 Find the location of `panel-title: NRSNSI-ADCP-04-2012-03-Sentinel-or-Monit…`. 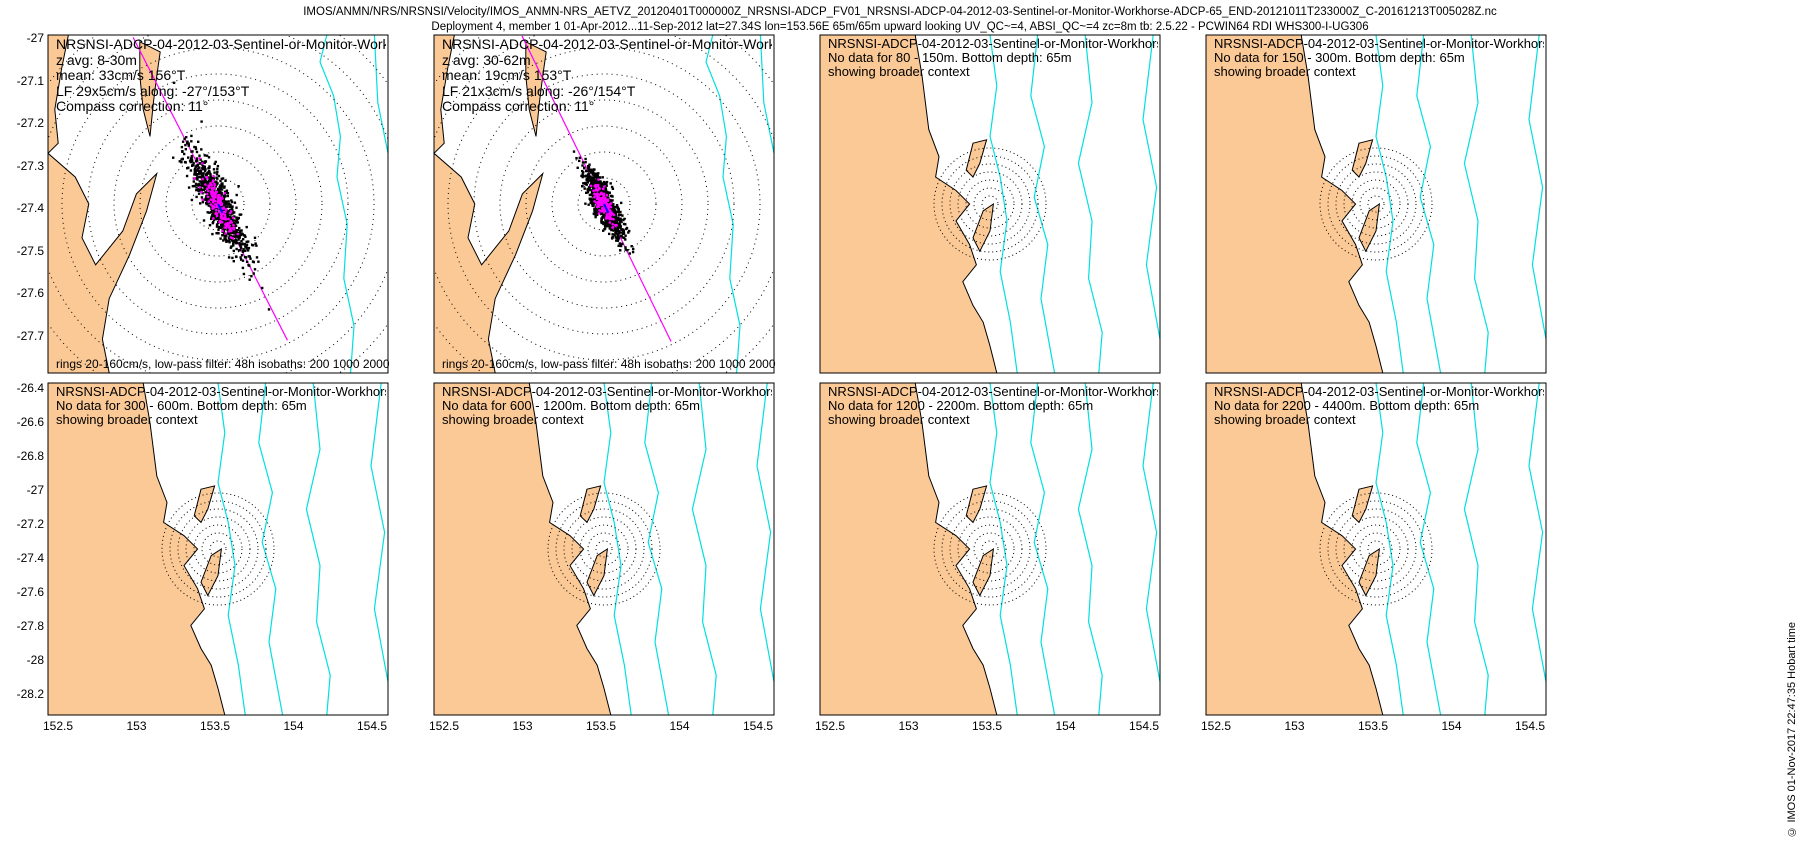

panel-title: NRSNSI-ADCP-04-2012-03-Sentinel-or-Monit… is located at coordinates (221, 392).